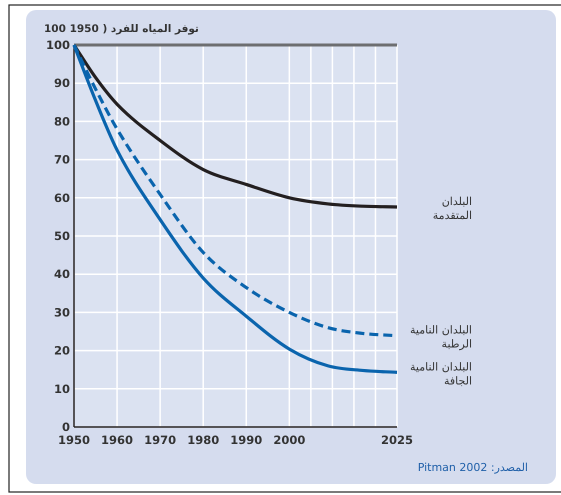  Describe the element at coordinates (58, 45) in the screenshot. I see `y-tick-label: 100` at that location.